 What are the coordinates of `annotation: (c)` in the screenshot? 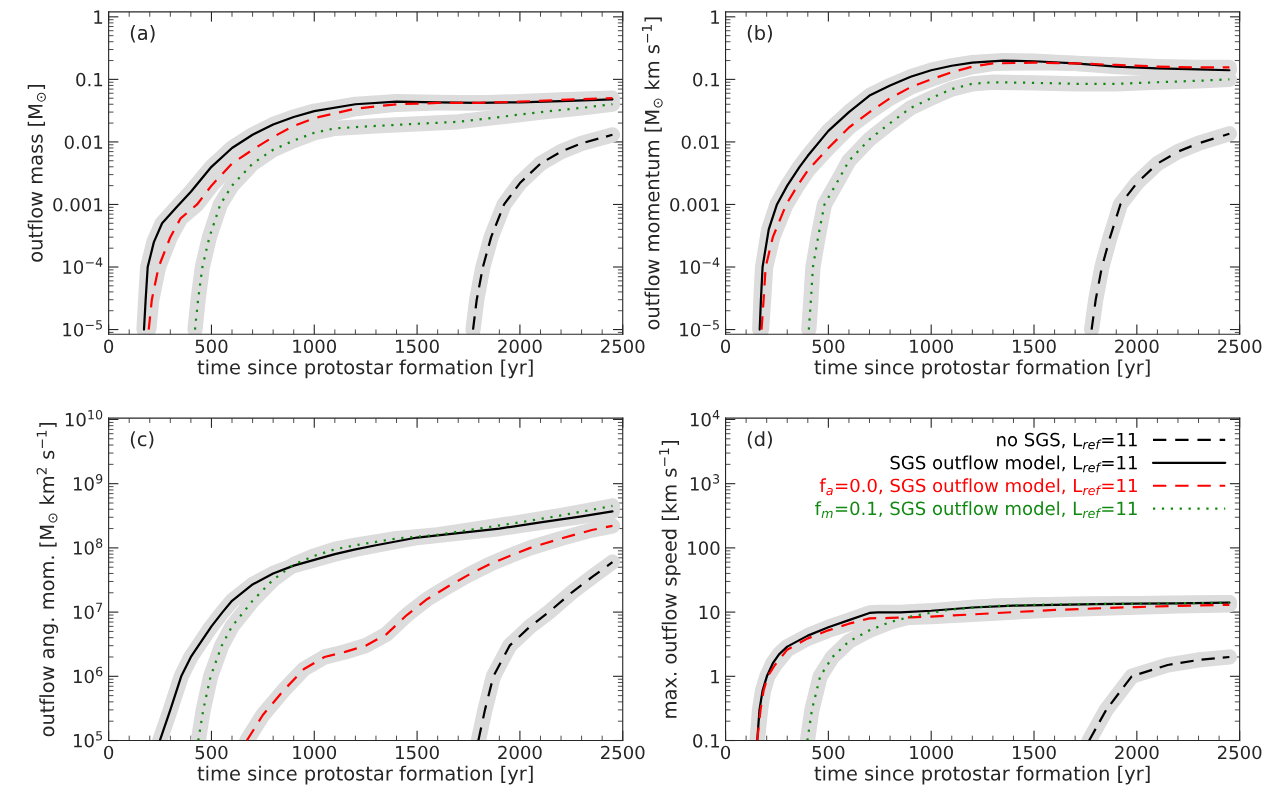 It's located at (142, 440).